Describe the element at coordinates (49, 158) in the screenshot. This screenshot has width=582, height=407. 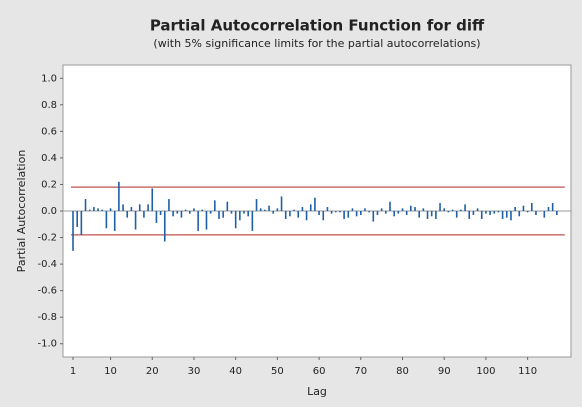
I see `y-tick-label: 0.4` at that location.